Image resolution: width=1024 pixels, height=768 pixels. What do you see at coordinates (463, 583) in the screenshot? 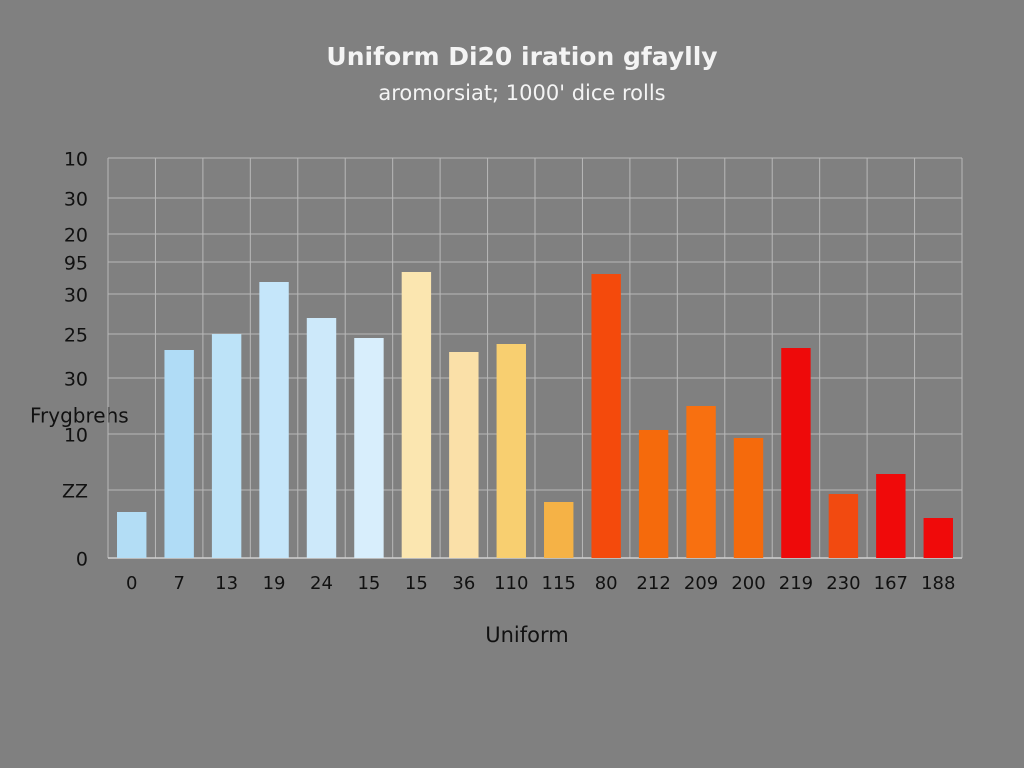
I see `x-tick-label: 36` at bounding box center [463, 583].